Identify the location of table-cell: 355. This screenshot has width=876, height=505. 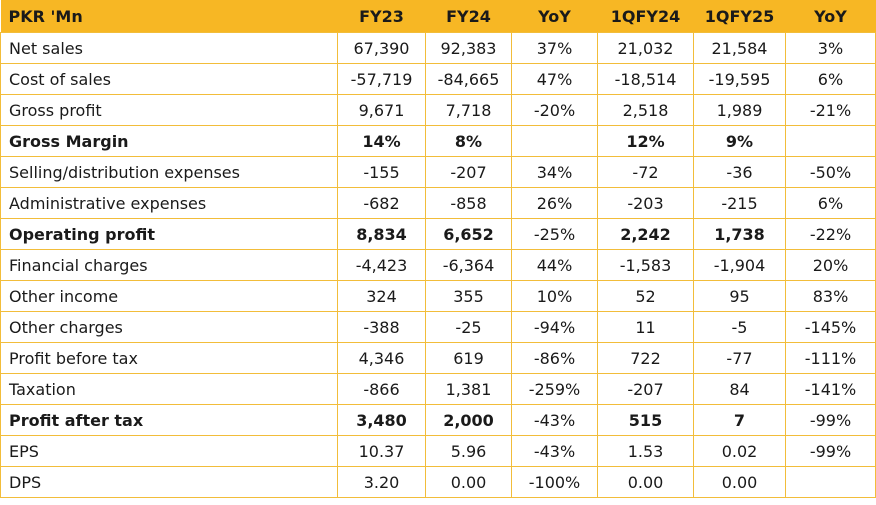
(468, 296).